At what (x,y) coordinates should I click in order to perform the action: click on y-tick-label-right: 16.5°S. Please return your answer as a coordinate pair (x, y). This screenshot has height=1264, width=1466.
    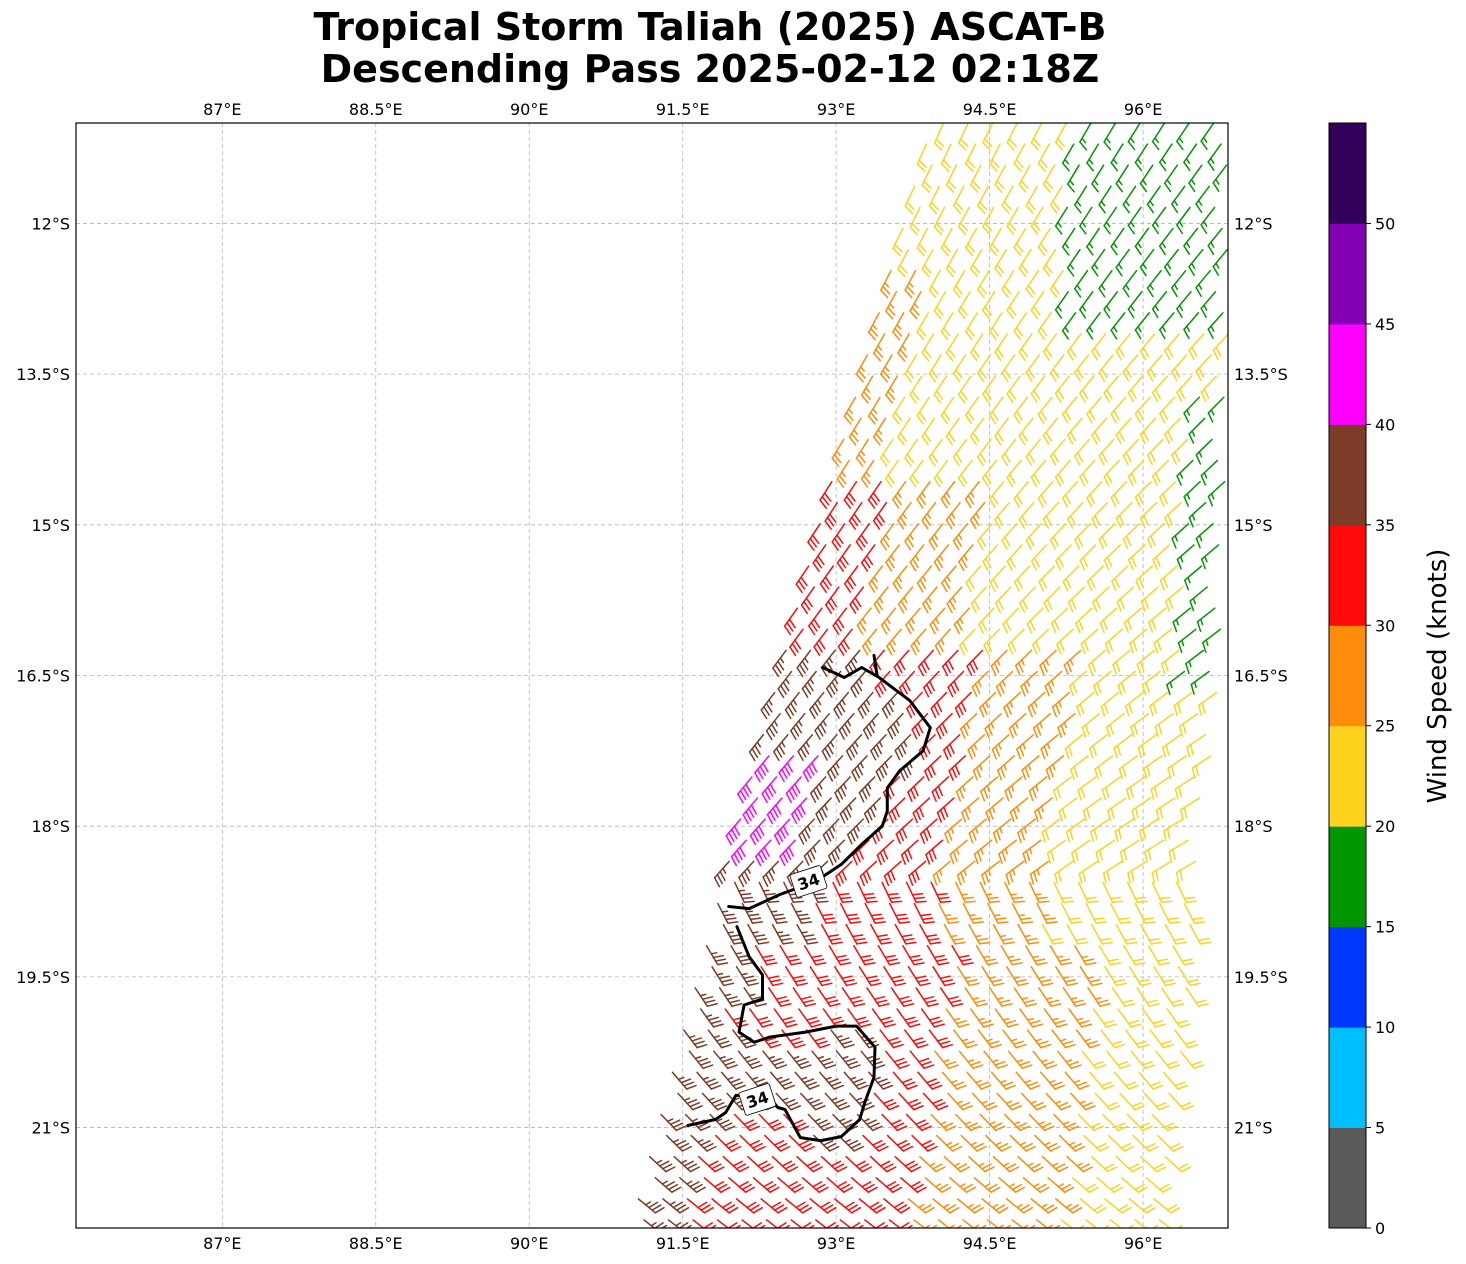
    Looking at the image, I should click on (1261, 676).